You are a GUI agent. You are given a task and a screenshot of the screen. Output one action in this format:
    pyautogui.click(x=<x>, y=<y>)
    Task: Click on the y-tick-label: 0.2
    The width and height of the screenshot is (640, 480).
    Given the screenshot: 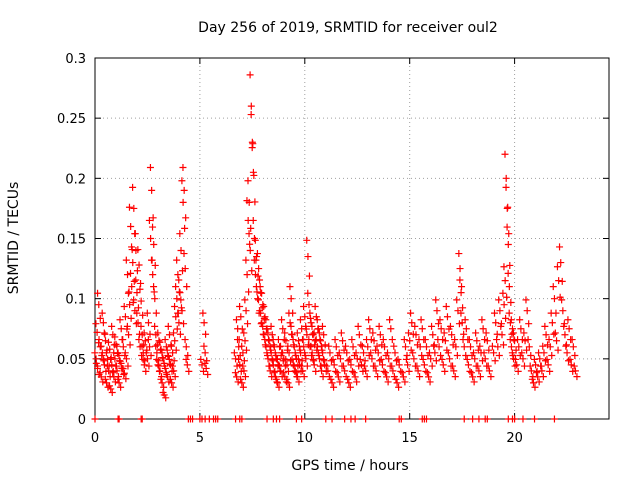 What is the action you would take?
    pyautogui.click(x=75, y=179)
    